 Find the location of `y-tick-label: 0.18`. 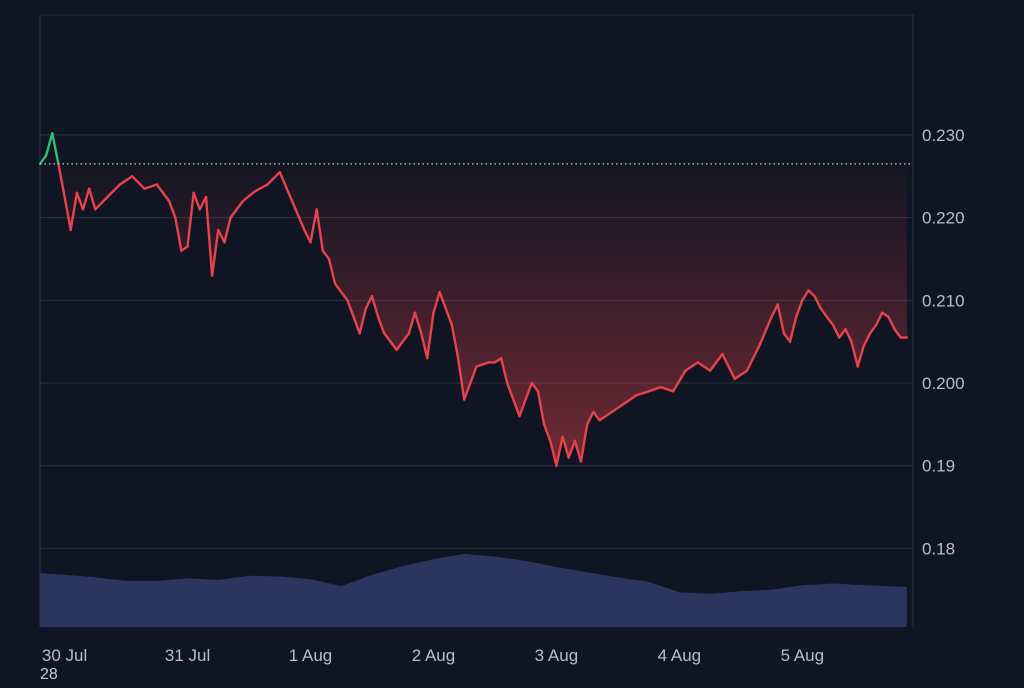

y-tick-label: 0.18 is located at coordinates (938, 548).